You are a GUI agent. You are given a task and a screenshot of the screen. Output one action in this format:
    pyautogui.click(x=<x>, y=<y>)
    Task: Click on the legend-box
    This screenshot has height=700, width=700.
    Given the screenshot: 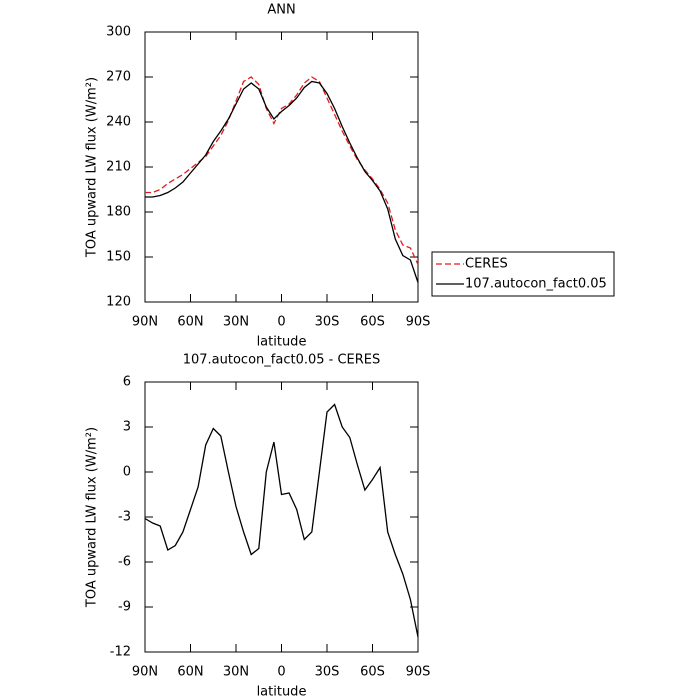 What is the action you would take?
    pyautogui.click(x=523, y=274)
    